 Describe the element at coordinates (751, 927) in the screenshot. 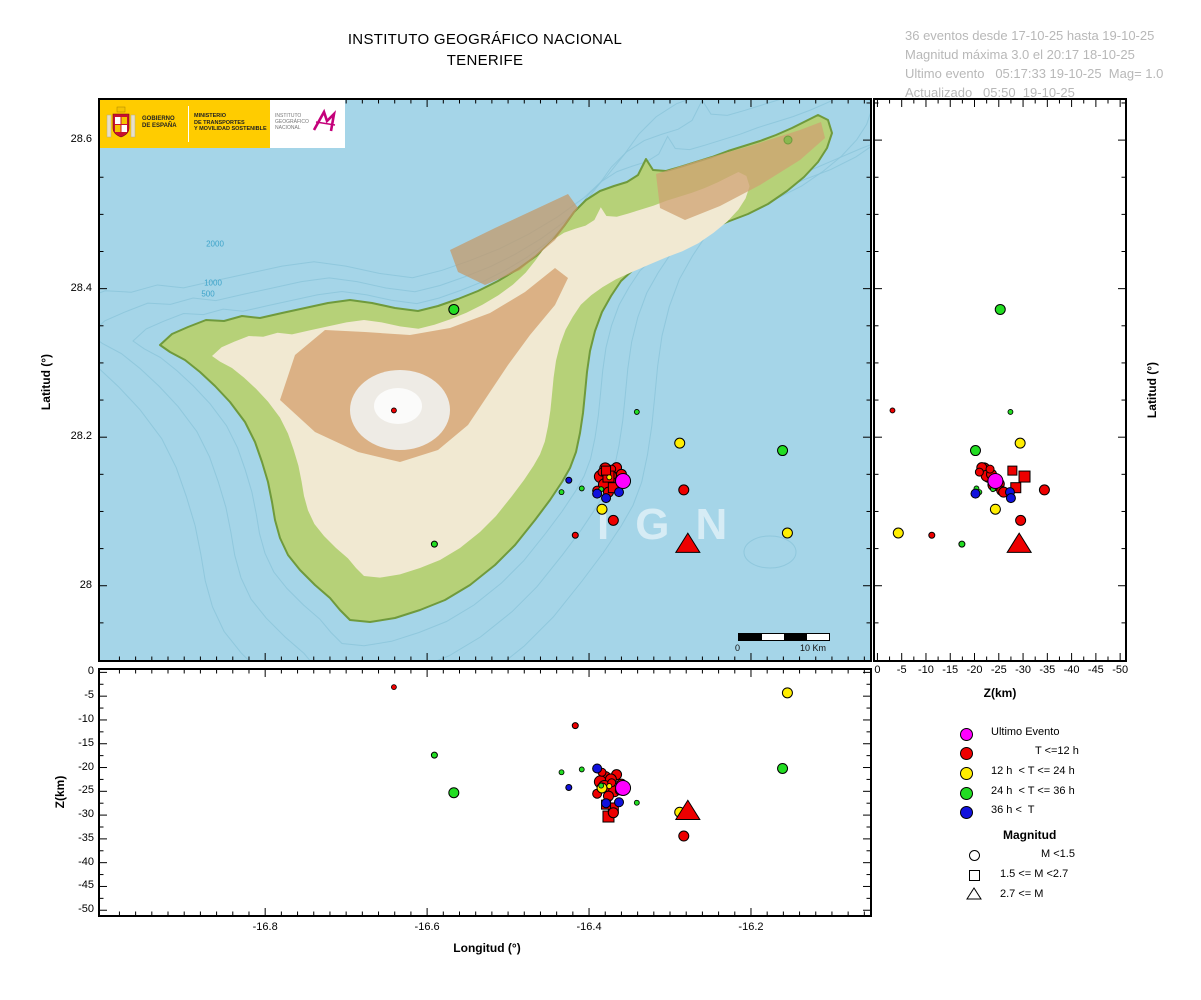

I see `tick-label: -16.2` at that location.